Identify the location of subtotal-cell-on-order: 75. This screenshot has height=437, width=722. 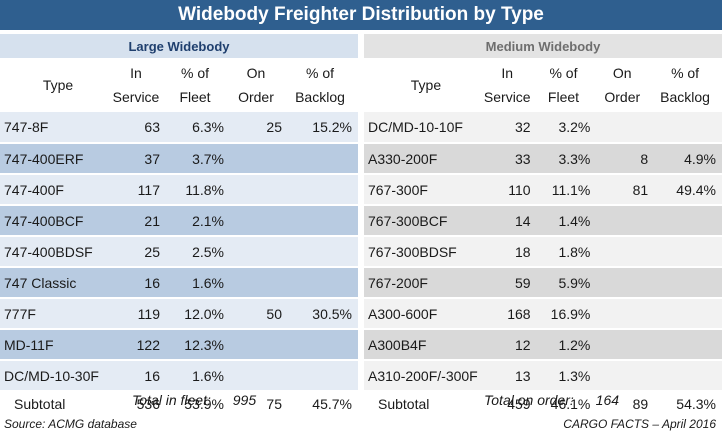
(259, 404).